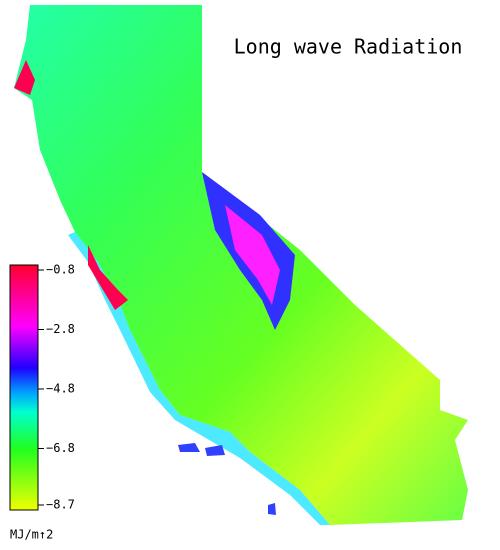 This screenshot has height=550, width=500. I want to click on colorbar-tick-label: −4.8, so click(60, 388).